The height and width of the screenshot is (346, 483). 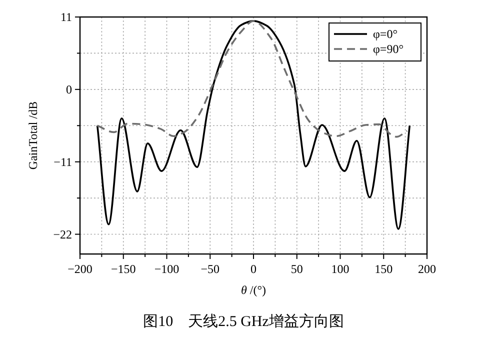 What do you see at coordinates (210, 269) in the screenshot?
I see `x-tick-label: −50` at bounding box center [210, 269].